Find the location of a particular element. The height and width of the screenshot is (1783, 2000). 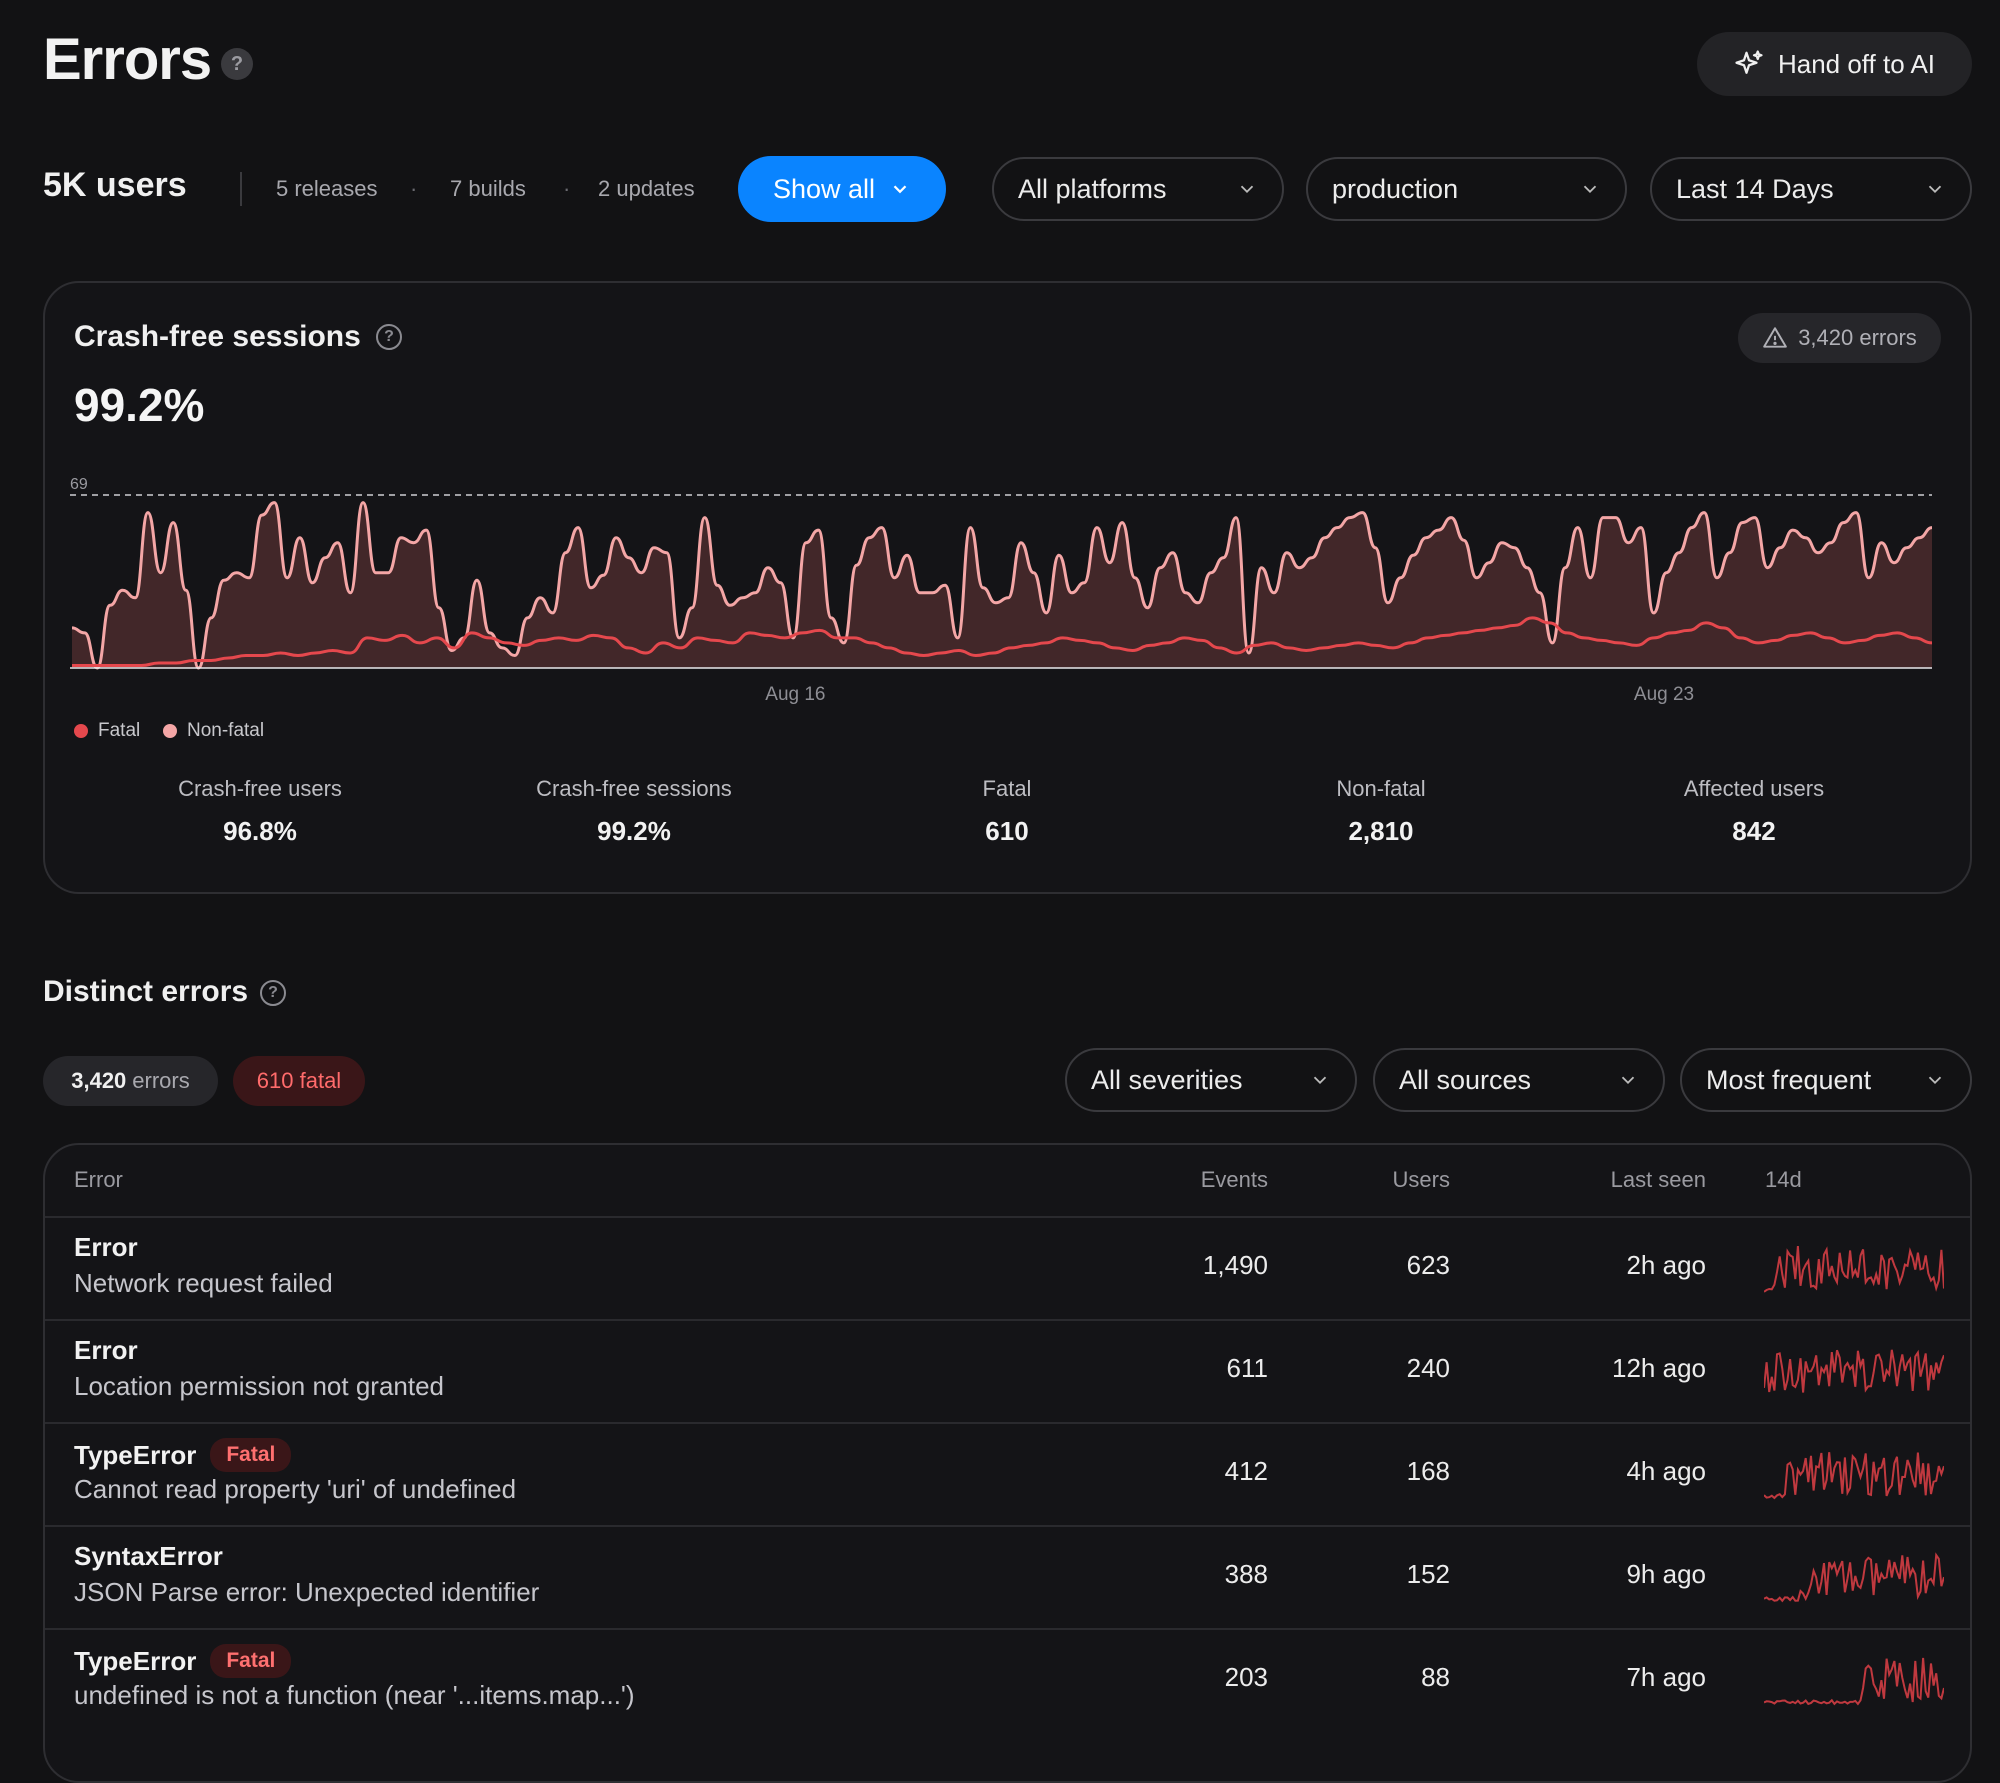

last-seen-value: 4h ago is located at coordinates (1666, 1471).